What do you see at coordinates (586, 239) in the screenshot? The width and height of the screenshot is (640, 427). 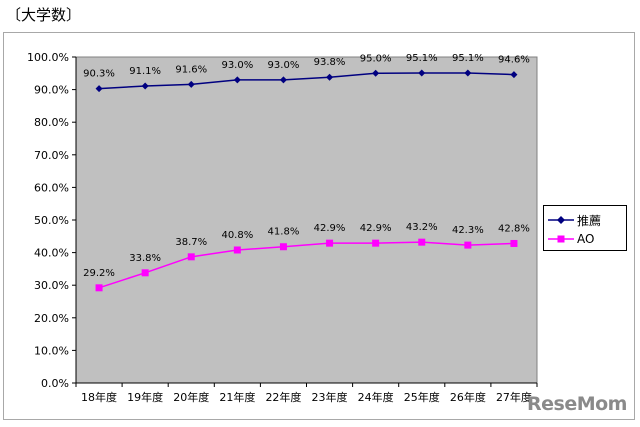 I see `legend-label-series-2: AO` at bounding box center [586, 239].